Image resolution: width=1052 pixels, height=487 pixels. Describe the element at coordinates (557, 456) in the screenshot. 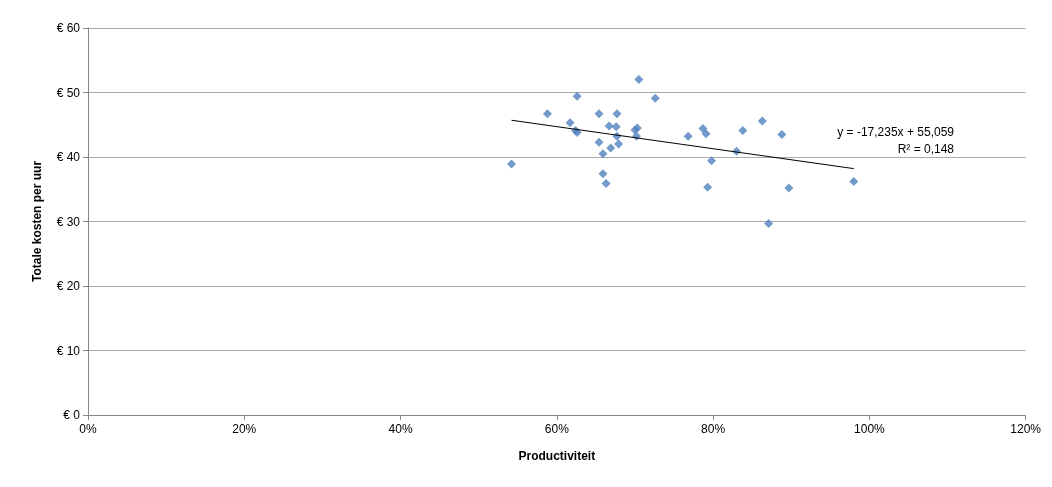

I see `x-axis-title: Productiviteit` at that location.